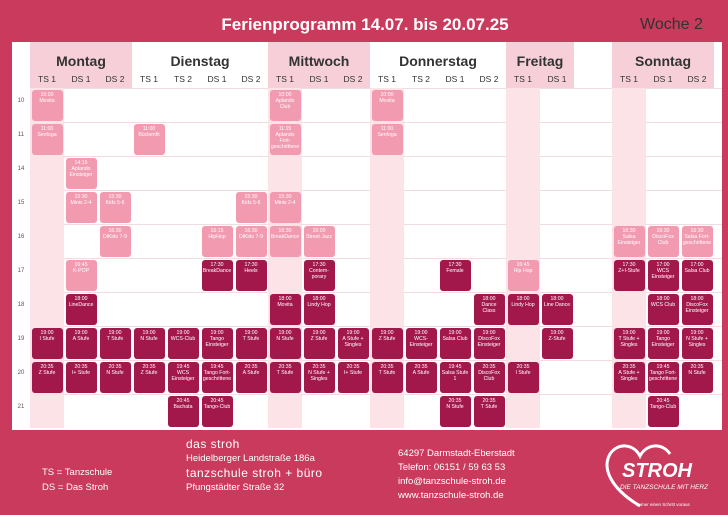 This screenshot has height=515, width=728. What do you see at coordinates (387, 343) in the screenshot?
I see `event: 19:00 Z Stufe` at bounding box center [387, 343].